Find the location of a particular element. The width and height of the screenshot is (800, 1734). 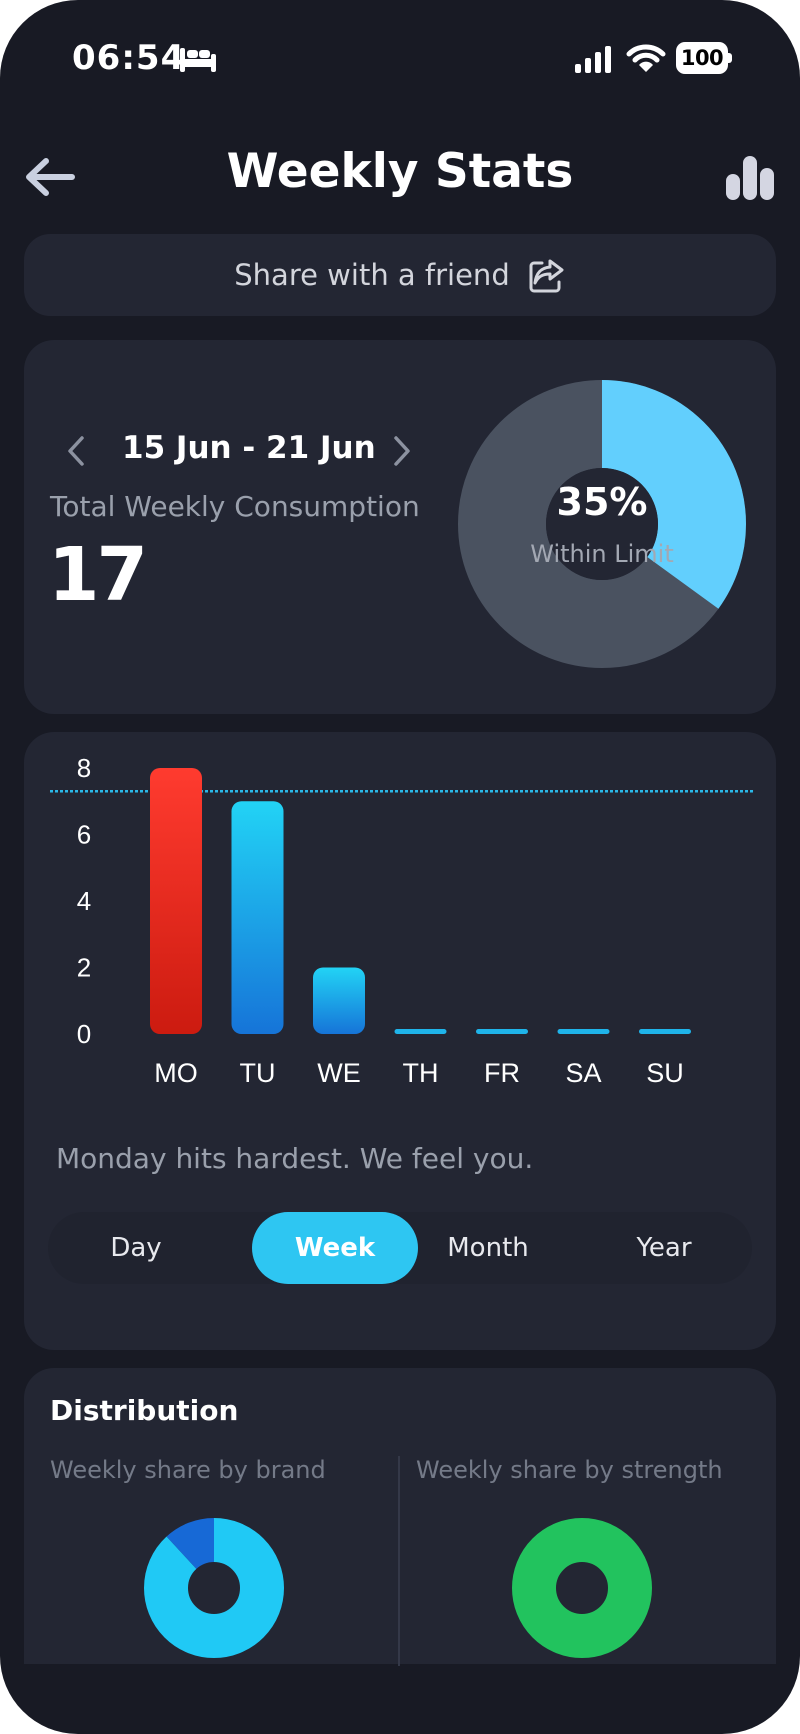

share-with-friend-button: Share with a friend is located at coordinates (400, 275).